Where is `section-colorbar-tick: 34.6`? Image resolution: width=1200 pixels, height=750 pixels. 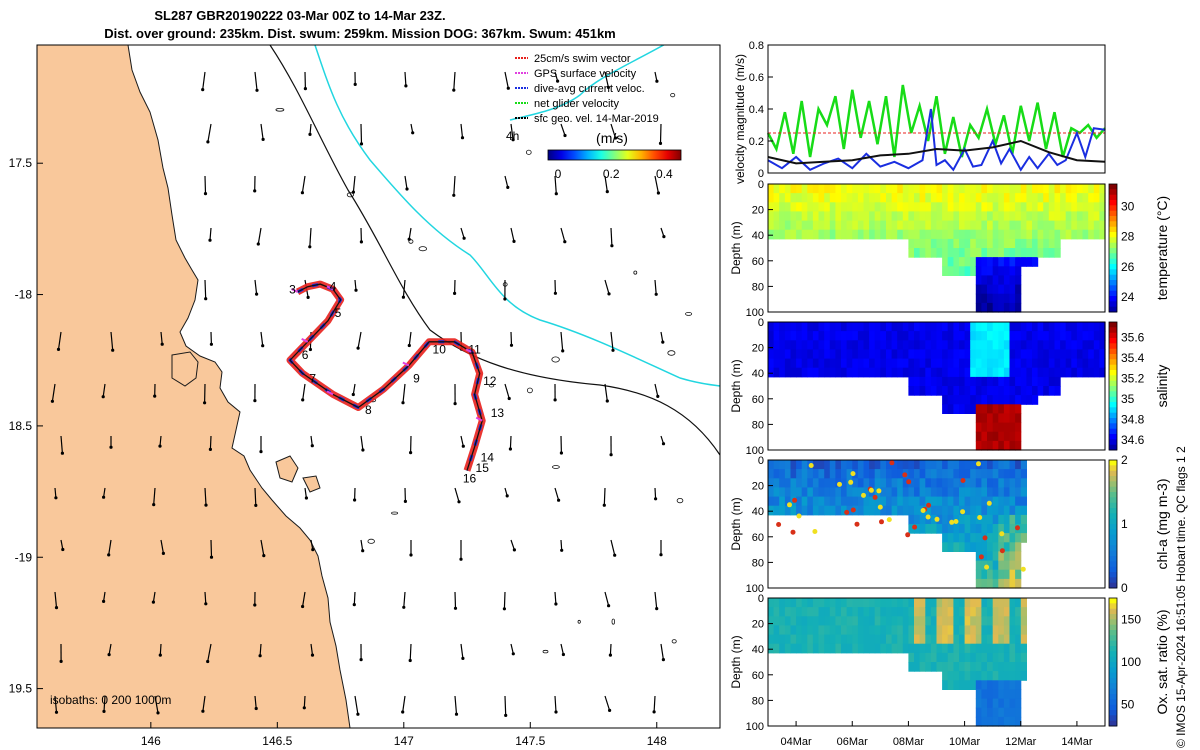
section-colorbar-tick: 34.6 is located at coordinates (1133, 440).